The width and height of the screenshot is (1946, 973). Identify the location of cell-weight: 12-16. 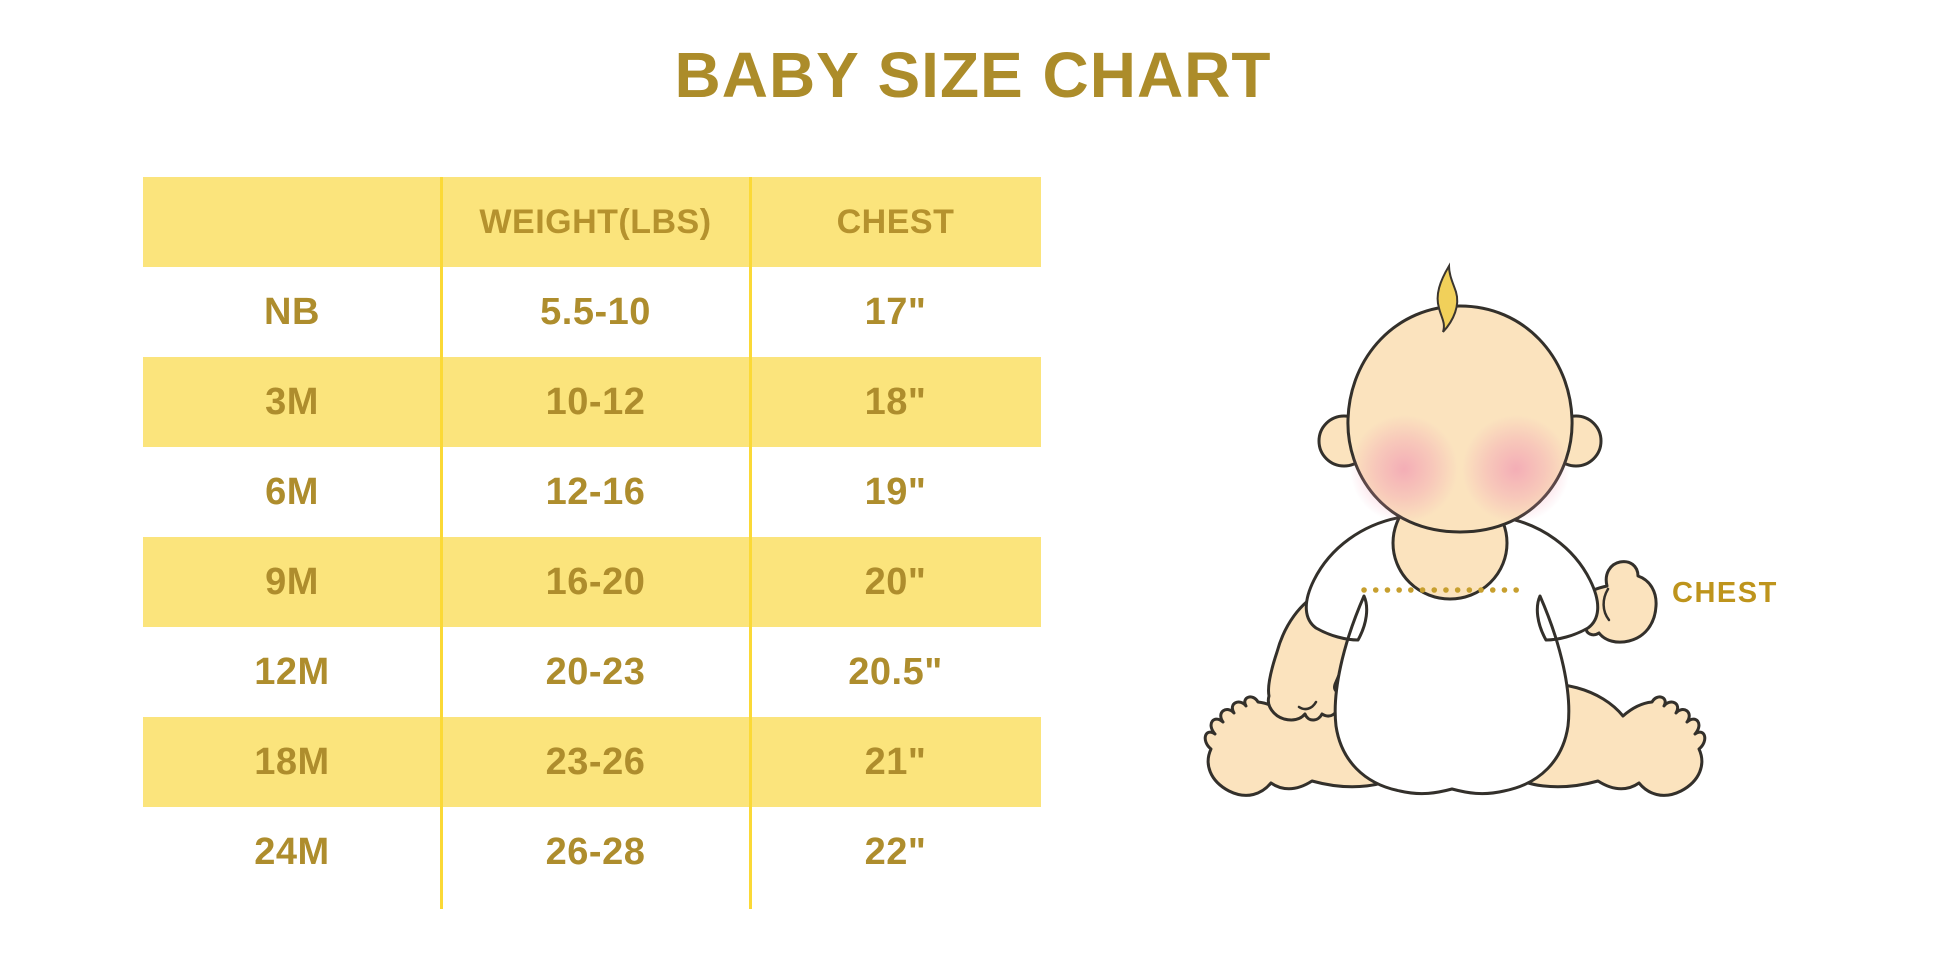
(595, 491).